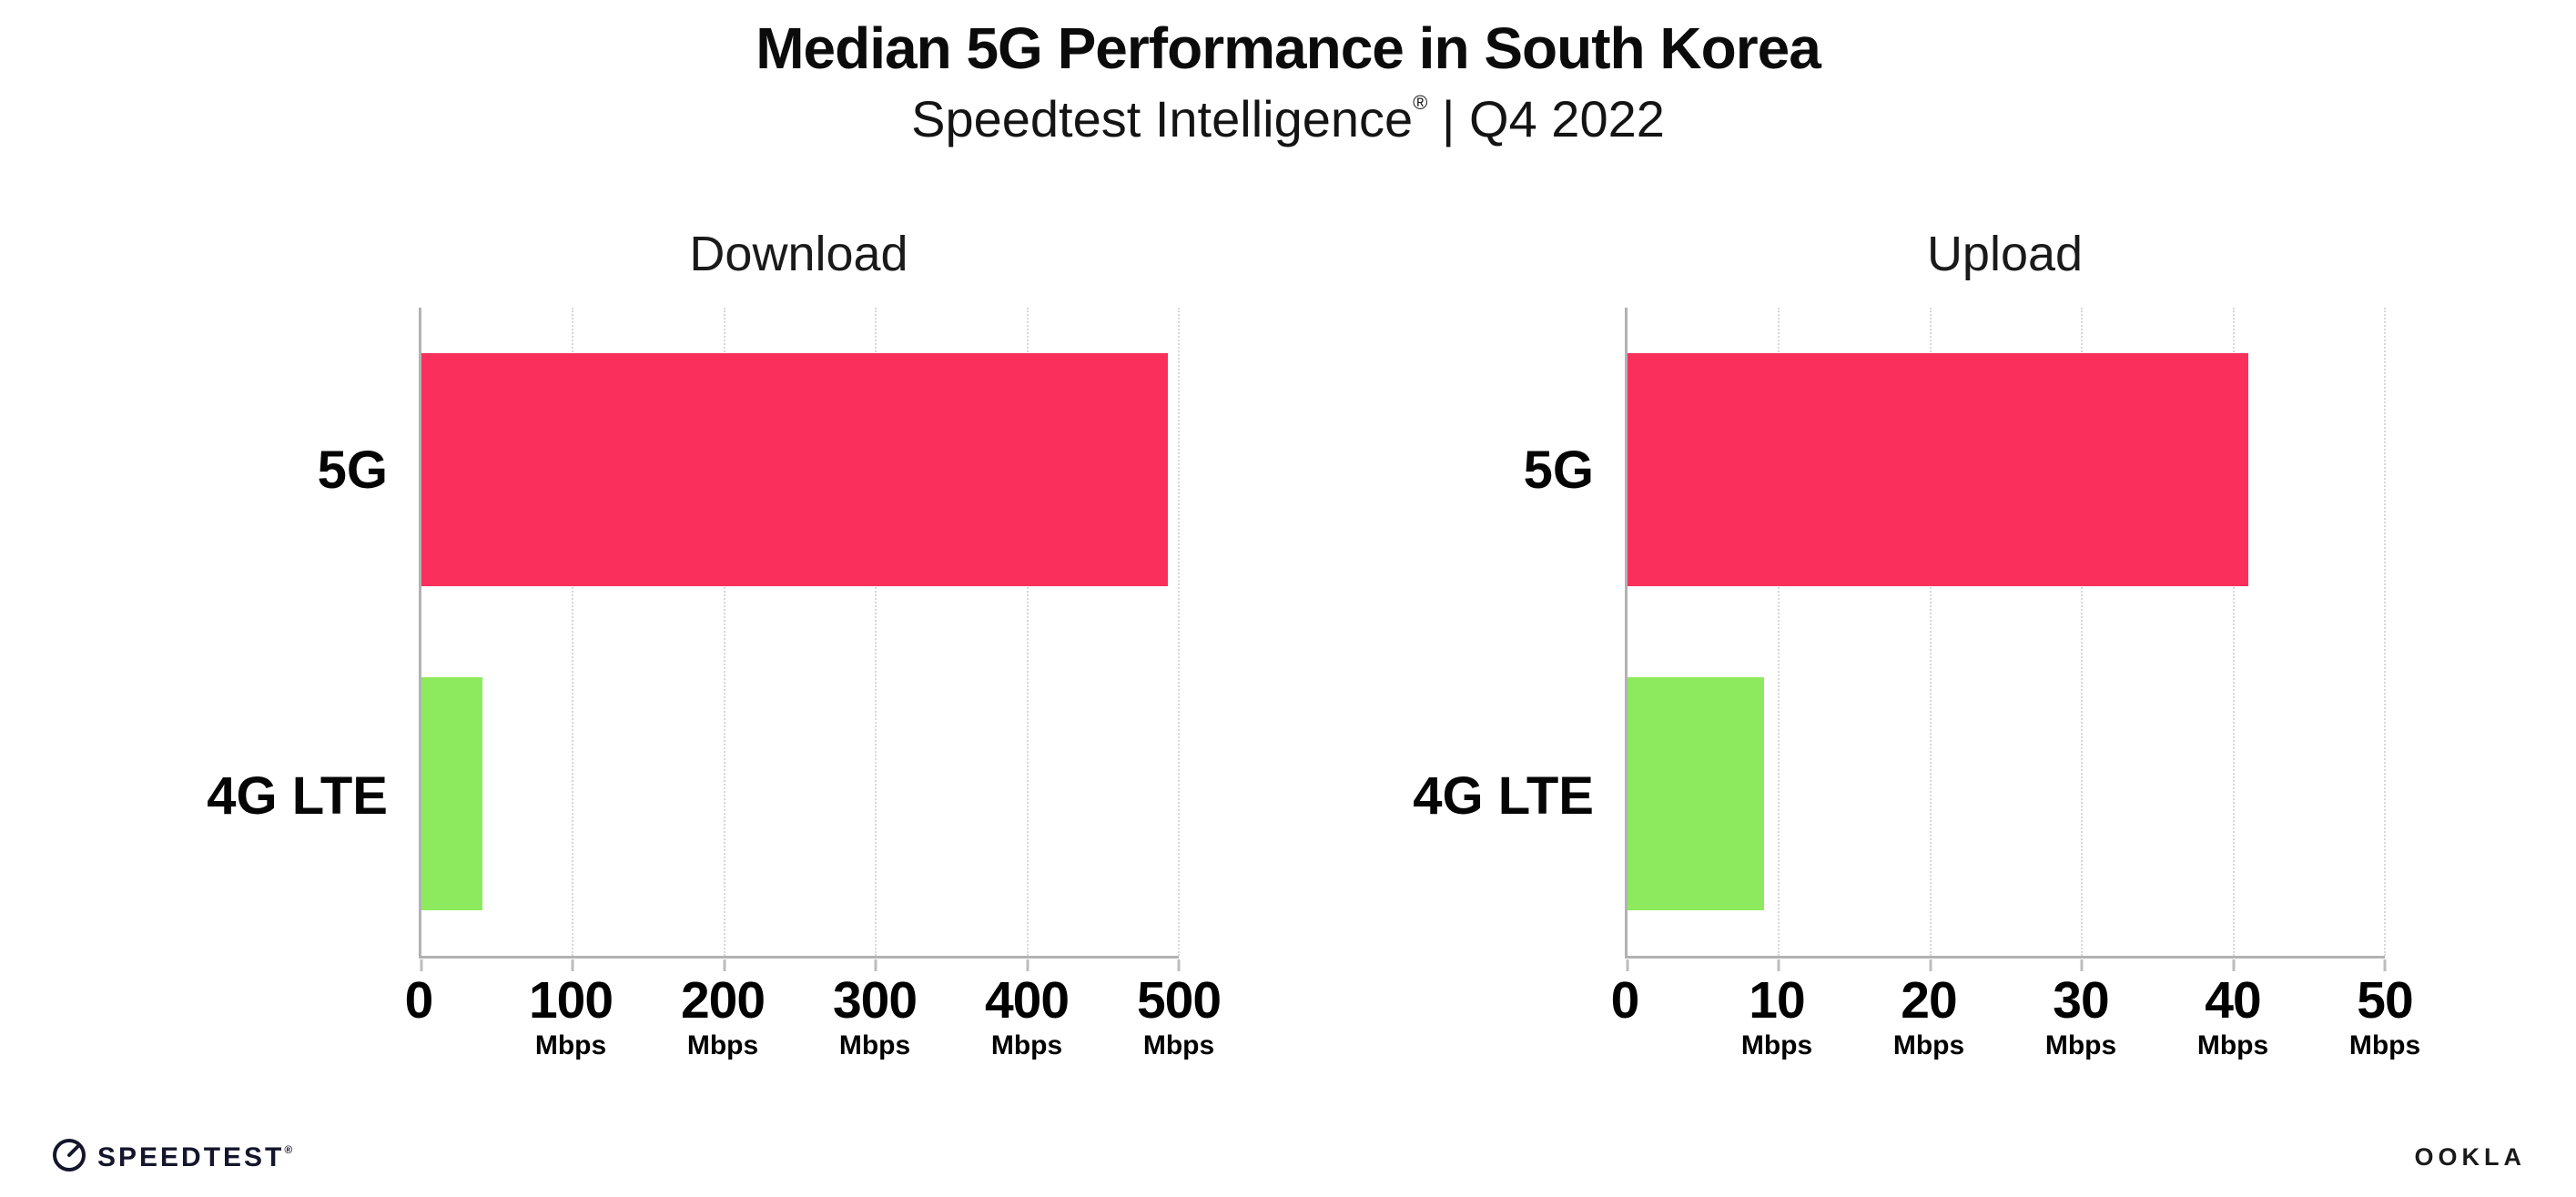 This screenshot has height=1197, width=2576. Describe the element at coordinates (69, 1157) in the screenshot. I see `speedtest-gauge-icon` at that location.